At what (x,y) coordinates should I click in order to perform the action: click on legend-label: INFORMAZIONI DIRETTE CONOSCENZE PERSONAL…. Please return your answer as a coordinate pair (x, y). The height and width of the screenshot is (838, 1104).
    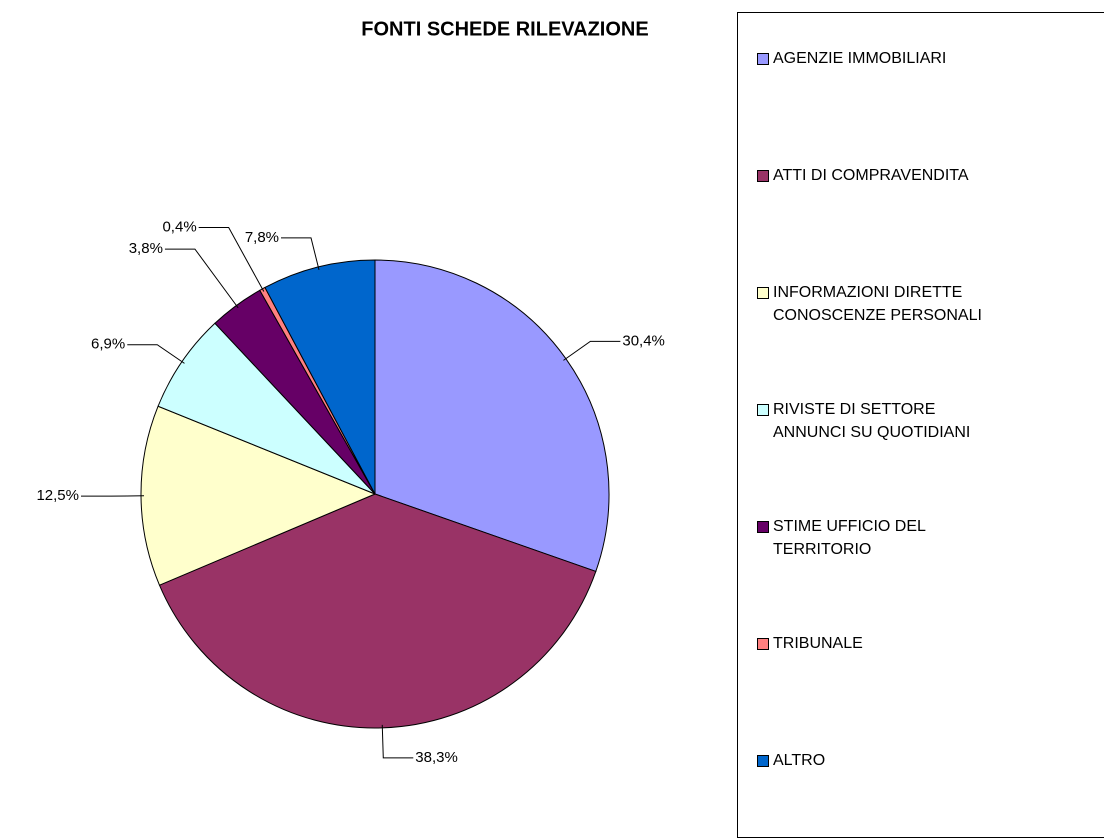
    Looking at the image, I should click on (877, 304).